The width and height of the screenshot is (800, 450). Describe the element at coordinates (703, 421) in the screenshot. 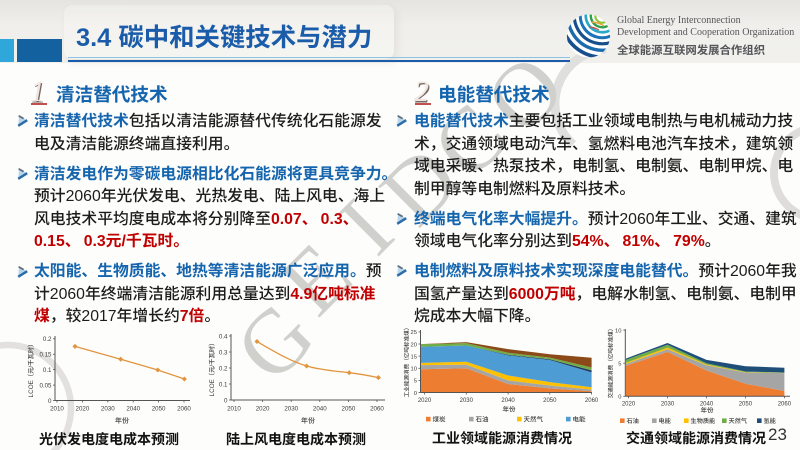

I see `svg-text: 生物质能` at that location.